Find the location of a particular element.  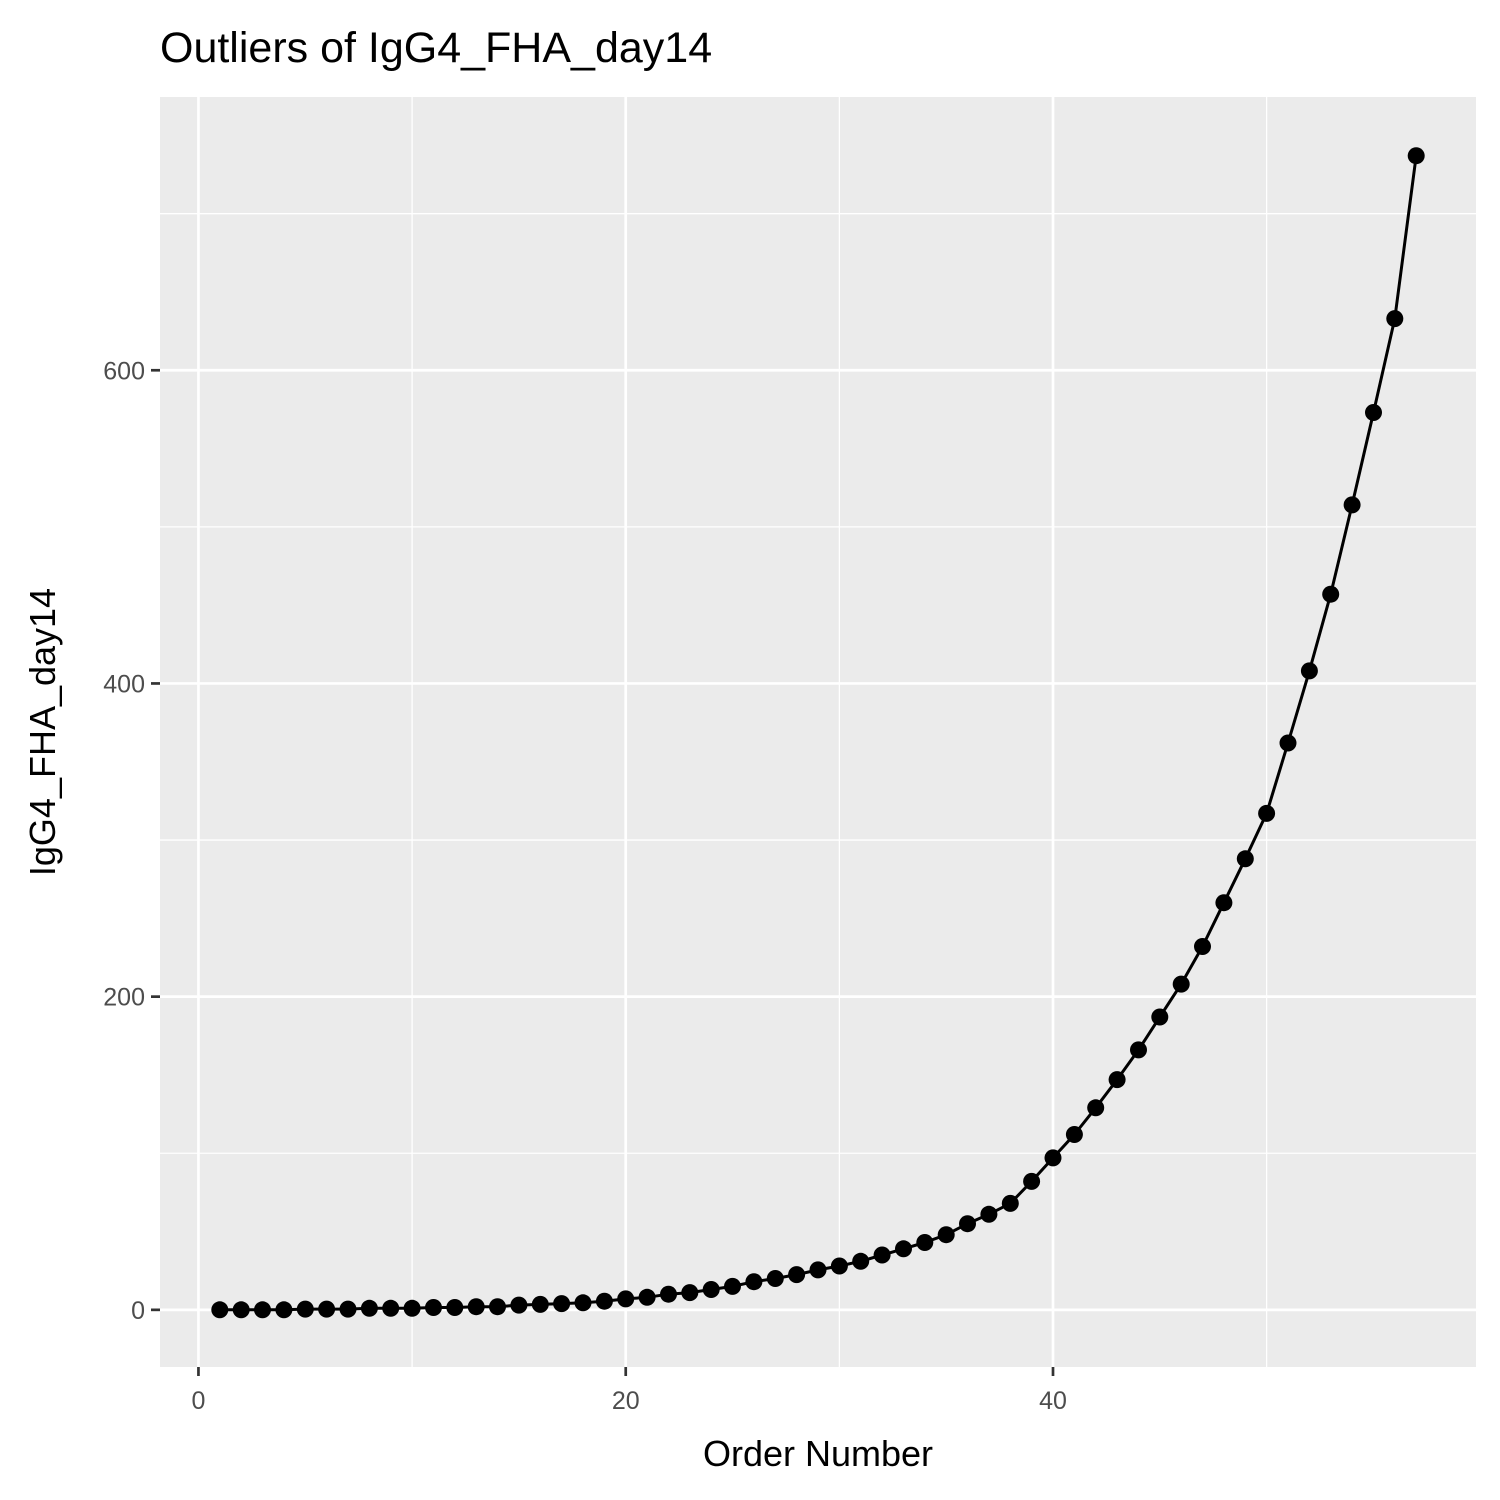

x-axis: 0 20 40 is located at coordinates (629, 1391).